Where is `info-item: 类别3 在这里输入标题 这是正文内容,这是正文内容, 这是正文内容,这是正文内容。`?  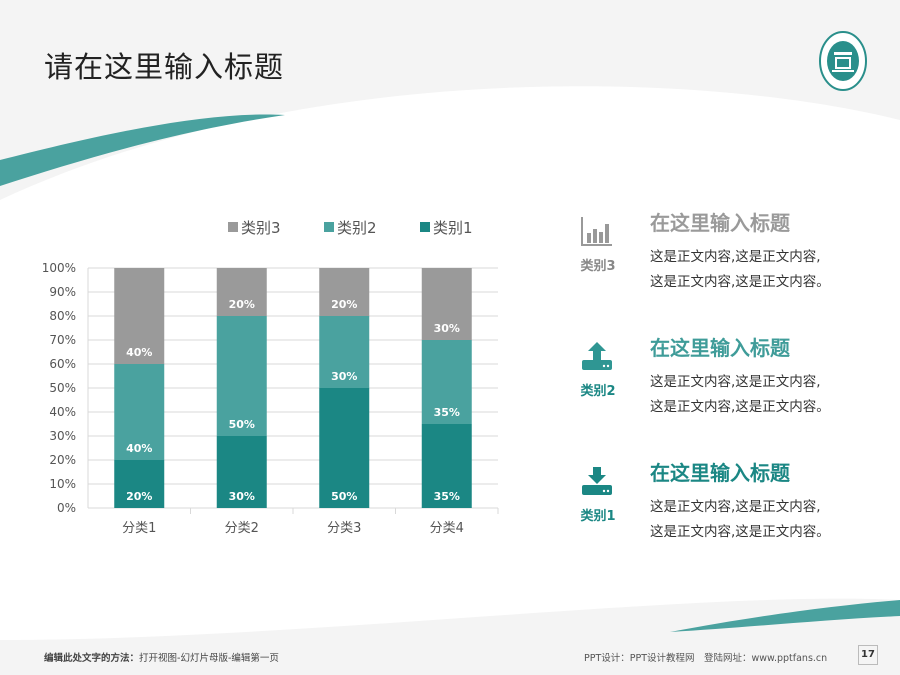 info-item: 类别3 在这里输入标题 这是正文内容,这是正文内容, 这是正文内容,这是正文内容。 is located at coordinates (730, 263).